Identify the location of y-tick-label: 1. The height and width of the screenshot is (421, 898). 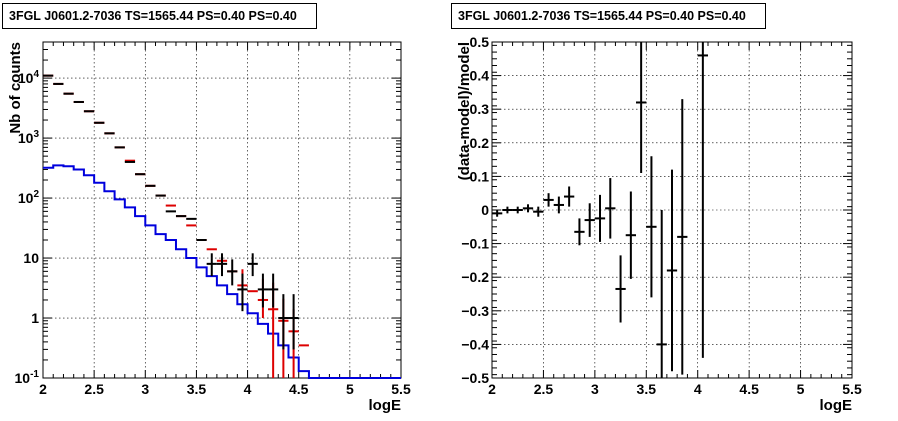
(35, 318).